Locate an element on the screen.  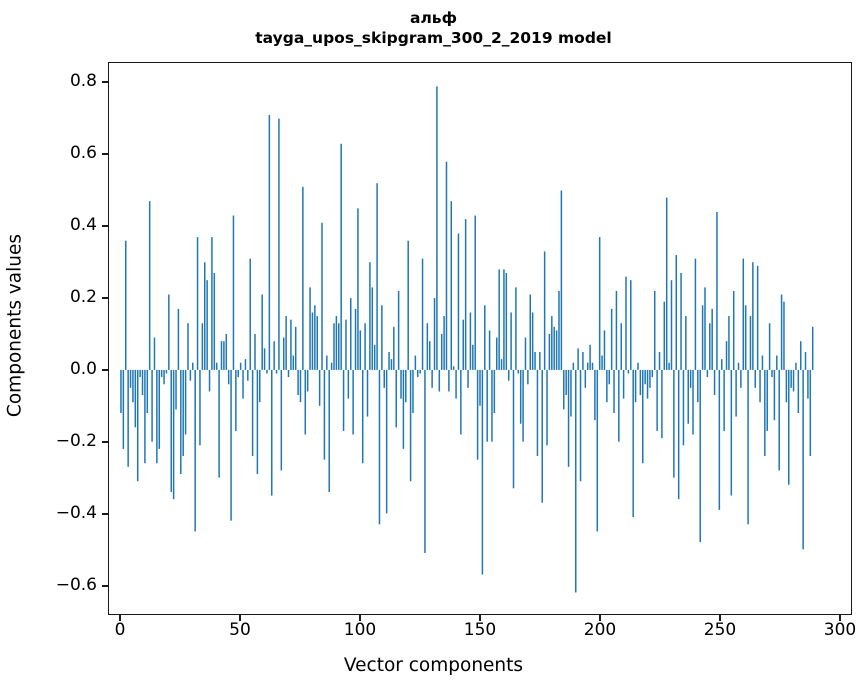
y-axis-label: Components values is located at coordinates (15, 325).